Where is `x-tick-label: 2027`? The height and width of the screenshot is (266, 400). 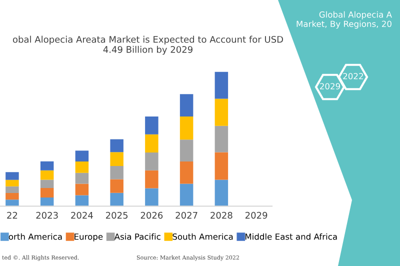 x-tick-label: 2027 is located at coordinates (187, 215).